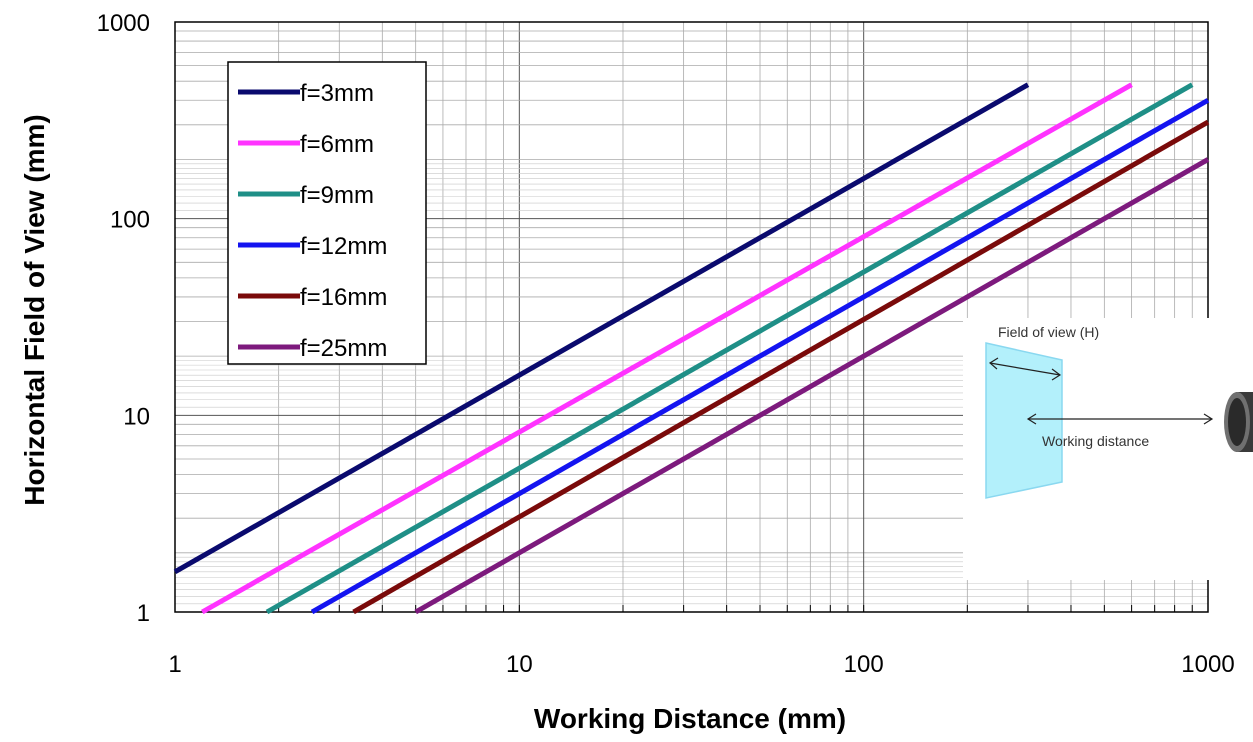 The image size is (1253, 742). I want to click on y-tick-label: 1, so click(143, 613).